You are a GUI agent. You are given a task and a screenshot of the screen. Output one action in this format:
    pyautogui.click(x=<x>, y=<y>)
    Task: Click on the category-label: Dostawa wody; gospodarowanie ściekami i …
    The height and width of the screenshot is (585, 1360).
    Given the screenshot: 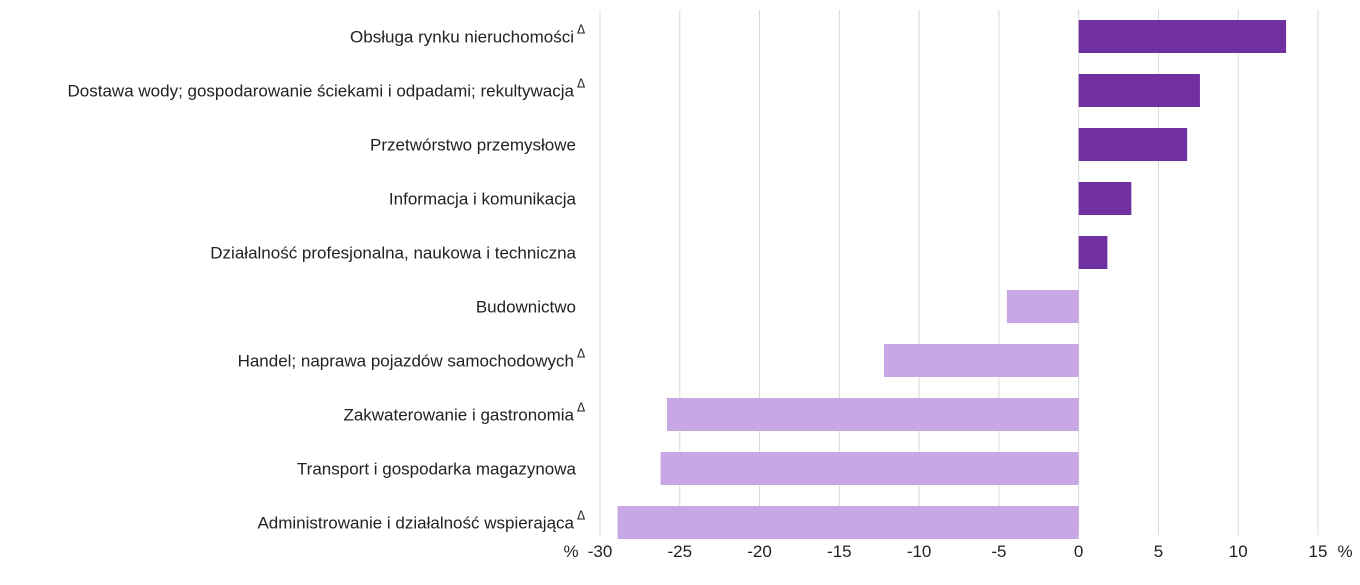 What is the action you would take?
    pyautogui.click(x=321, y=91)
    